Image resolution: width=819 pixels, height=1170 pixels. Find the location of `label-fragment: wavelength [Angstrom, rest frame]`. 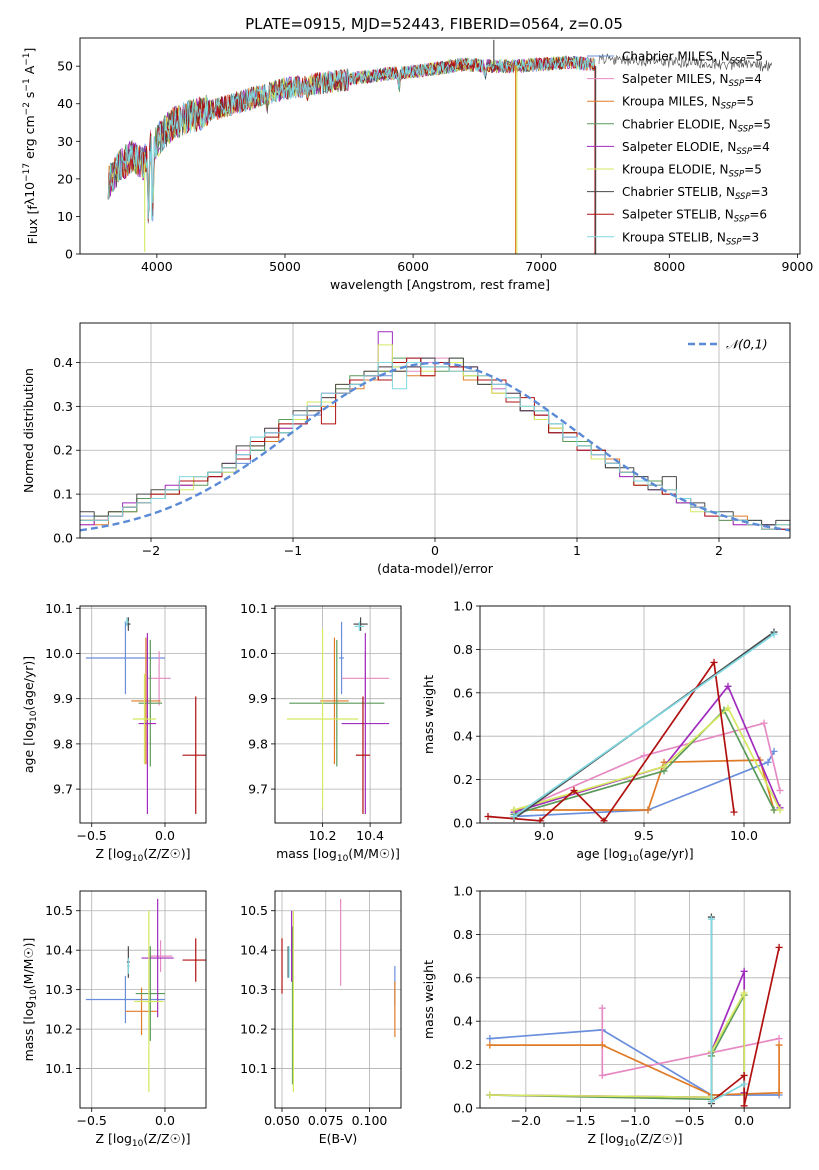

label-fragment: wavelength [Angstrom, rest frame] is located at coordinates (440, 284).